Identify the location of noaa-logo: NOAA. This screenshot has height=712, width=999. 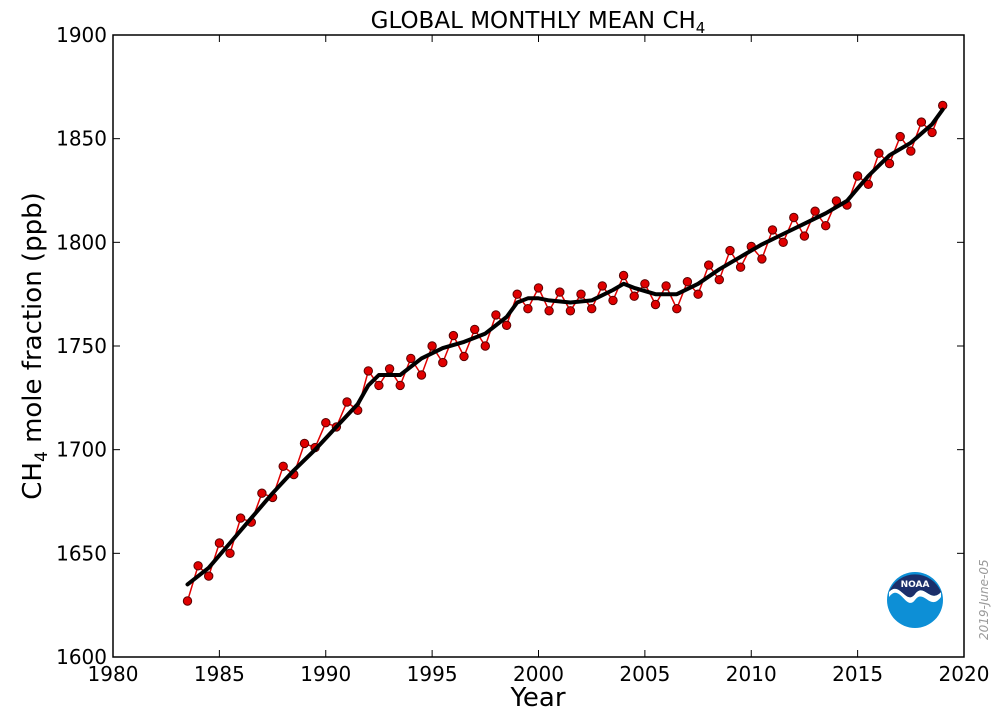
(915, 600).